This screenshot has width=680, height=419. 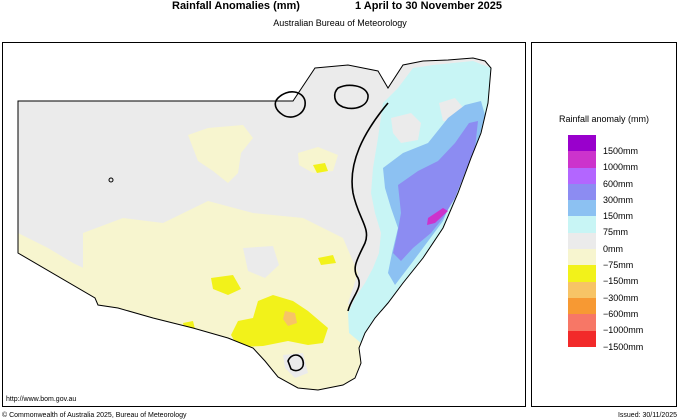 What do you see at coordinates (616, 232) in the screenshot?
I see `legend-label: 75mm` at bounding box center [616, 232].